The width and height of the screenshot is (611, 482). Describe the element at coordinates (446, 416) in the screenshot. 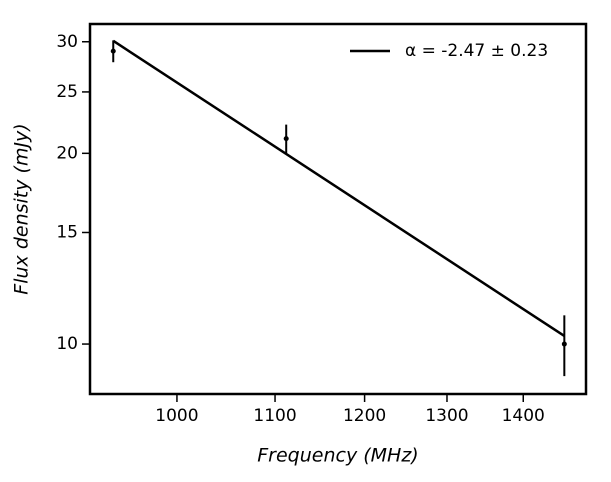

I see `x-tick-label: 1300` at that location.